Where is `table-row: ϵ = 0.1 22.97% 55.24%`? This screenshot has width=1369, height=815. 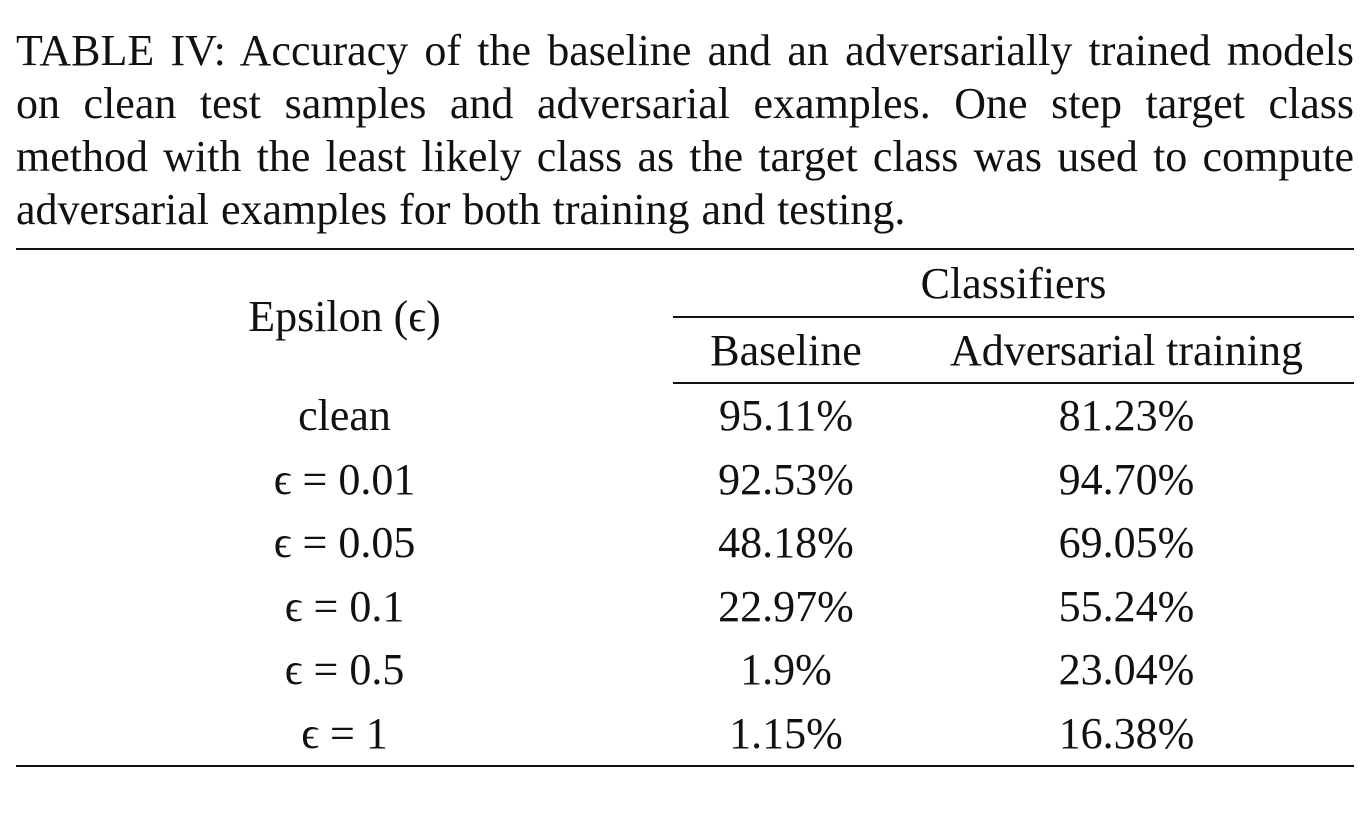
table-row: ϵ = 0.1 22.97% 55.24% is located at coordinates (685, 607).